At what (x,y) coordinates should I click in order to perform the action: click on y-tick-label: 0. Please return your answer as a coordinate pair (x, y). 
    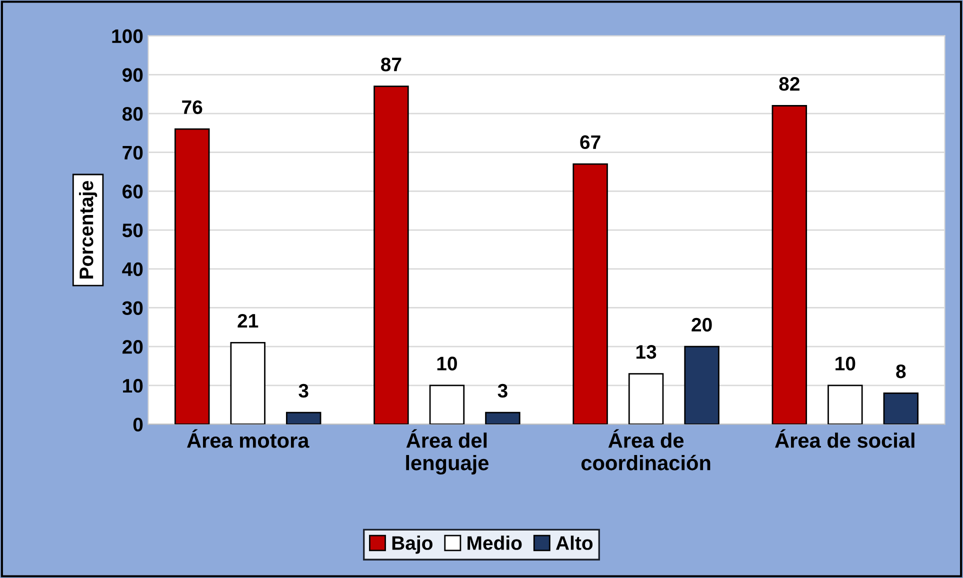
    Looking at the image, I should click on (138, 425).